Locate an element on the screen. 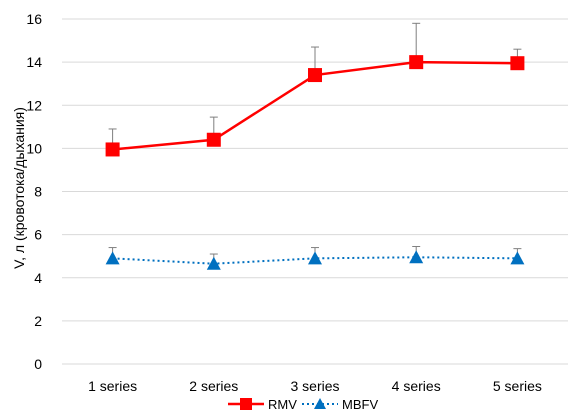 The height and width of the screenshot is (417, 578). x-tick-label: 5 series is located at coordinates (517, 386).